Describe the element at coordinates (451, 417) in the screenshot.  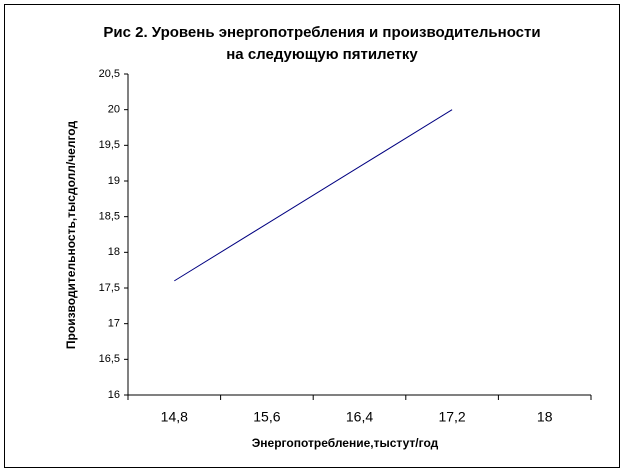
I see `x-tick-label: 17,2` at that location.